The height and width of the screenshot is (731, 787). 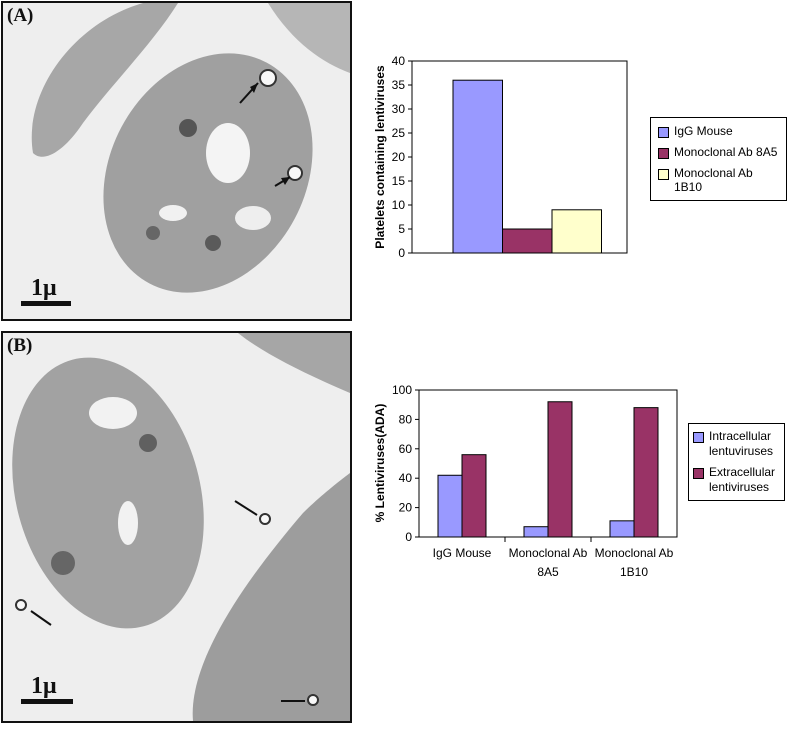 I want to click on chart-b-legend-item: Extracellular lentiviruses, so click(x=737, y=480).